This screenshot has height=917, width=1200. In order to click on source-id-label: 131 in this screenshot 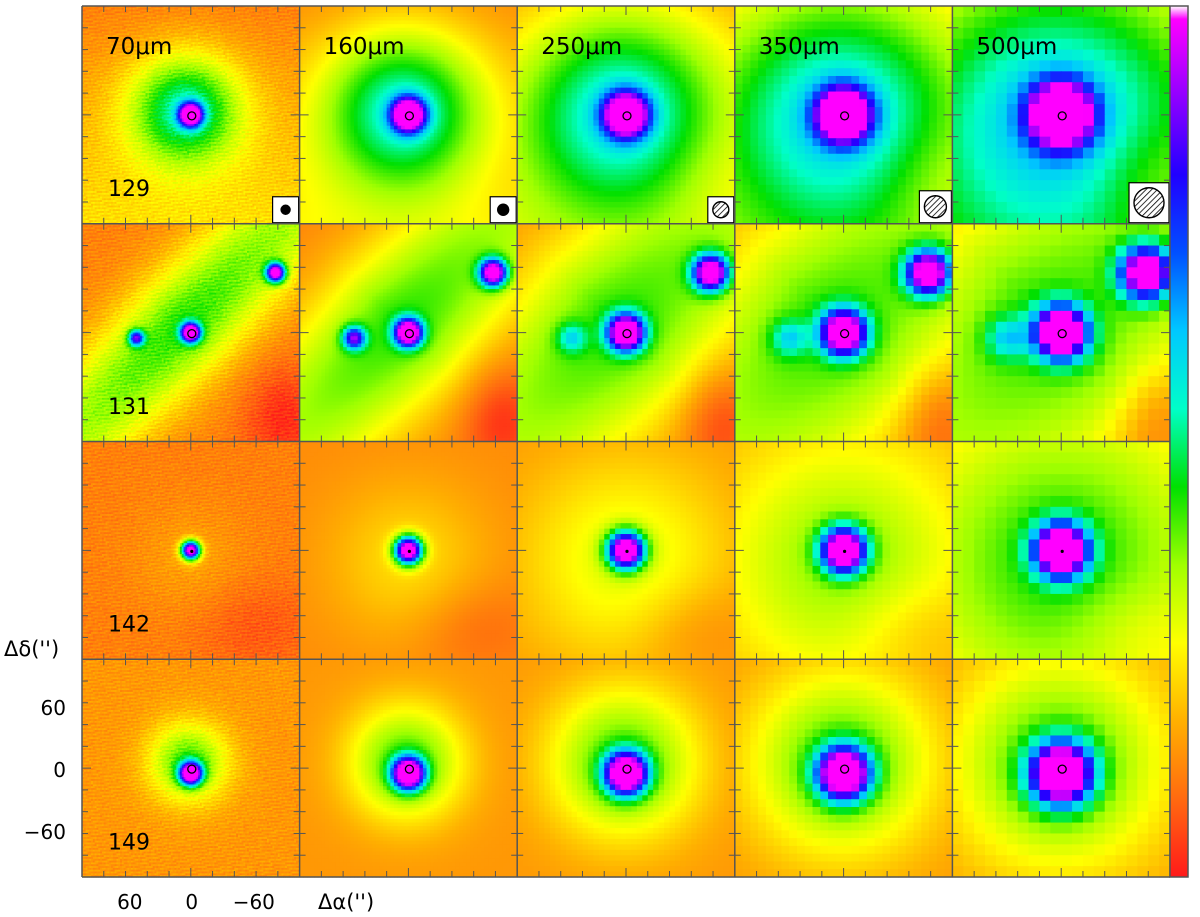, I will do `click(129, 407)`.